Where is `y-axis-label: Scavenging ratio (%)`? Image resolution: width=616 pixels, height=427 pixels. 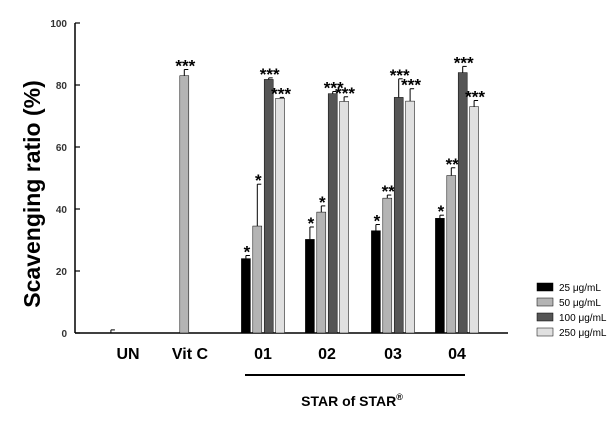
y-axis-label: Scavenging ratio (%) is located at coordinates (32, 193).